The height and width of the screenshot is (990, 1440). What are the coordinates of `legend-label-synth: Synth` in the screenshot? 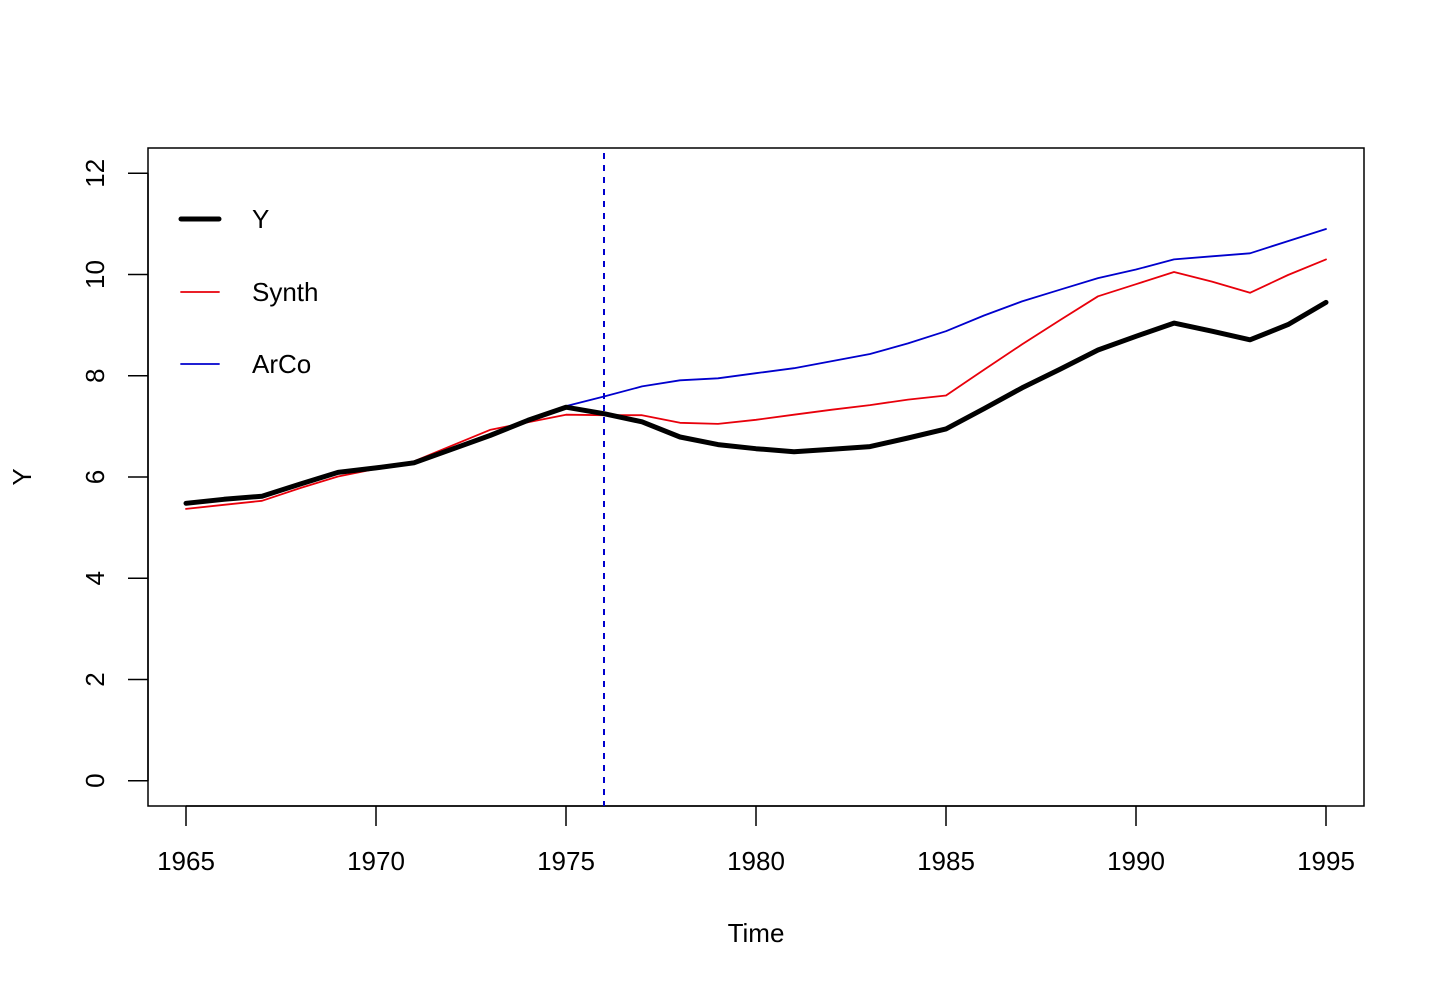 It's located at (285, 292).